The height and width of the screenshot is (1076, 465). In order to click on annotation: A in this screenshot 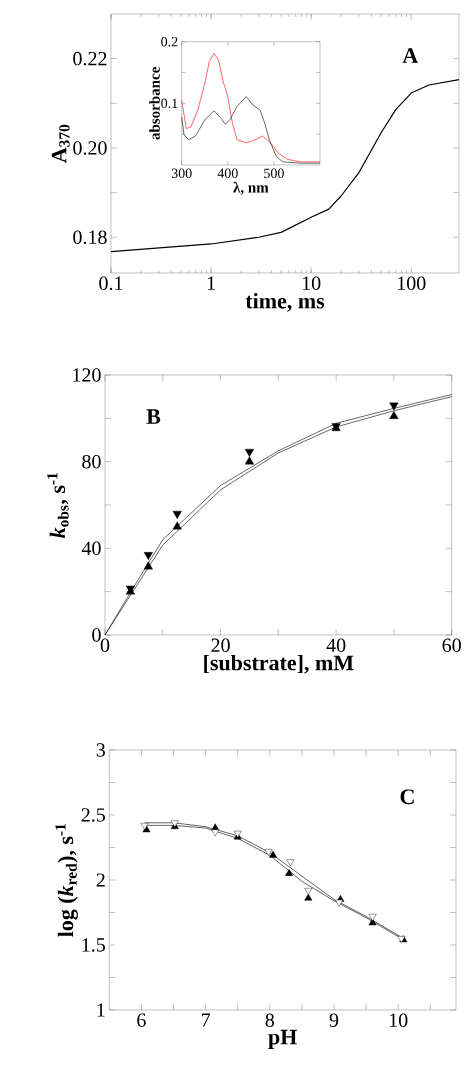, I will do `click(410, 55)`.